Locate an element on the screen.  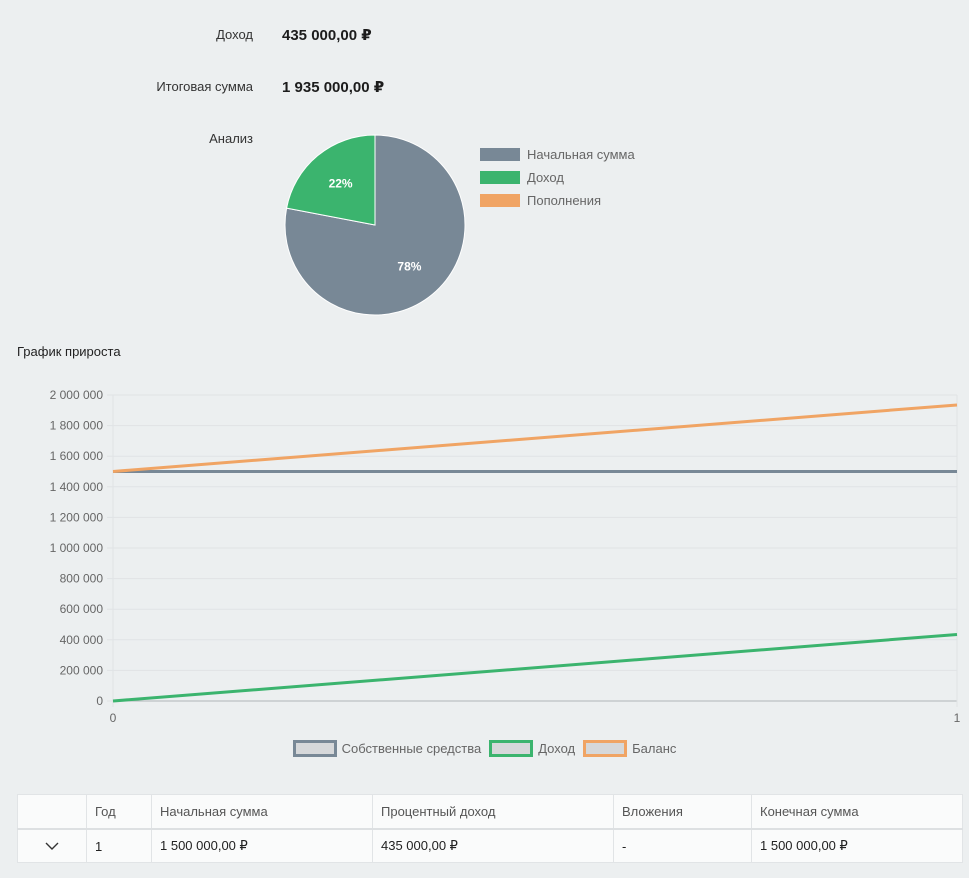
table-header-cell: Вложения is located at coordinates (682, 812).